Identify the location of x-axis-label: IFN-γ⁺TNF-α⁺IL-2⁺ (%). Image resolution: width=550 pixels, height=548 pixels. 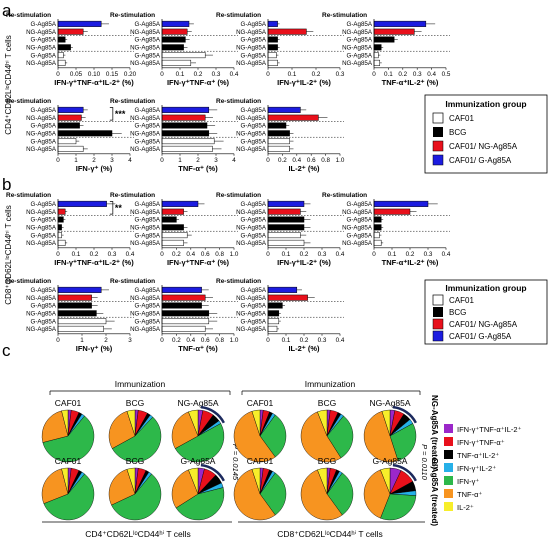
(94, 82).